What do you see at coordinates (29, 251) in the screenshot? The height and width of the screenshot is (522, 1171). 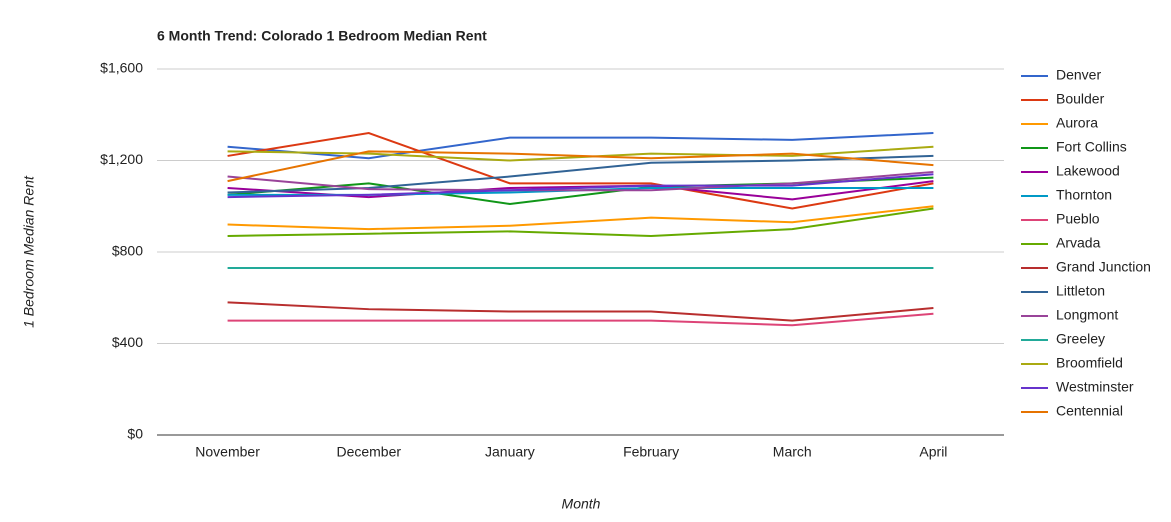 I see `y-axis-title: 1 Bedroom Median Rent` at bounding box center [29, 251].